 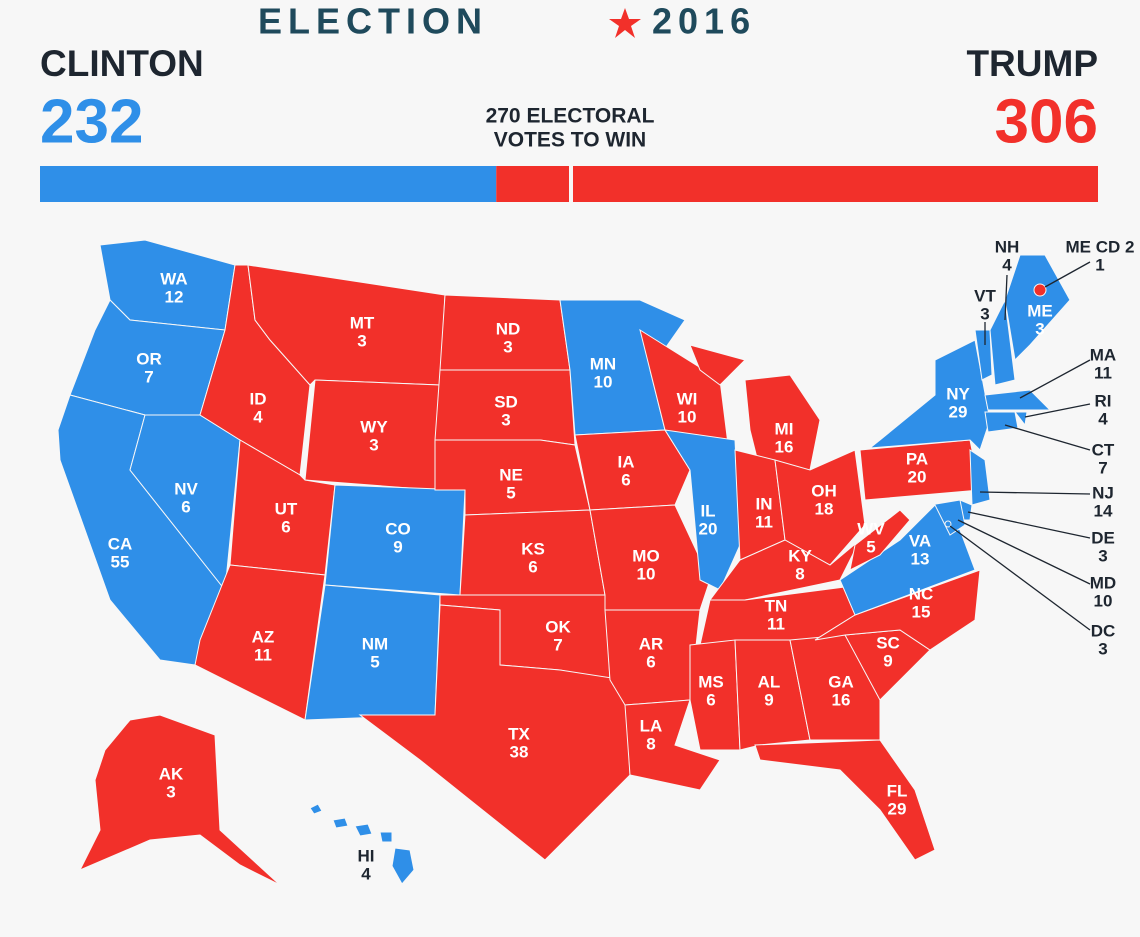 I want to click on state-votes: 9, so click(x=397, y=546).